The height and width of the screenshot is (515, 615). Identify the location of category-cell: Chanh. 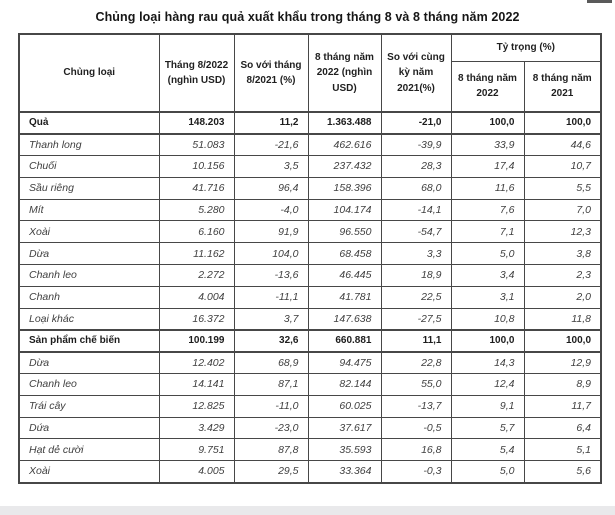
(89, 297).